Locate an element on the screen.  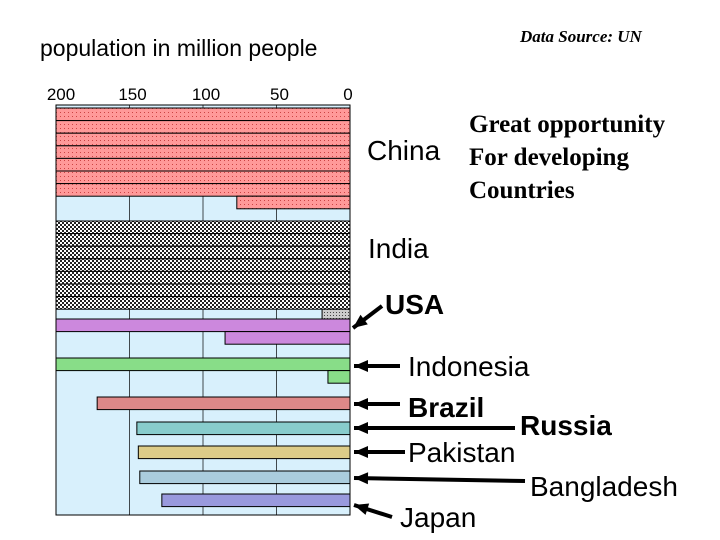
arrow-line is located at coordinates (439, 479).